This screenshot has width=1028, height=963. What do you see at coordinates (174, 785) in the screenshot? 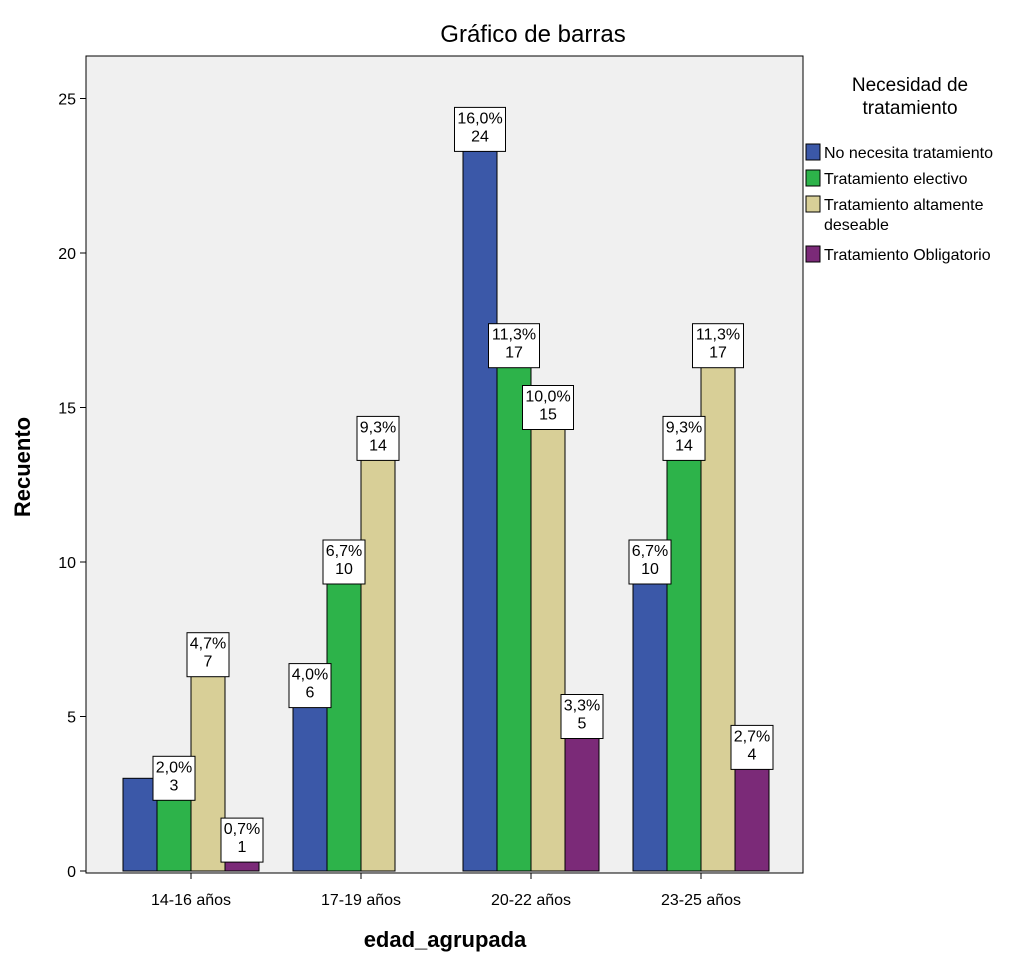
I see `data-label: 3` at bounding box center [174, 785].